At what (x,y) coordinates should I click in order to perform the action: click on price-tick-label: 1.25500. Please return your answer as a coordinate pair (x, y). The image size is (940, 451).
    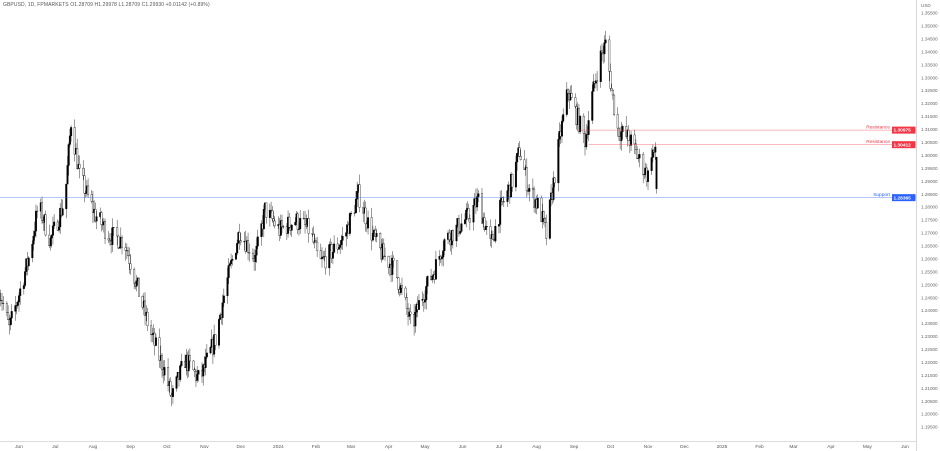
    Looking at the image, I should click on (929, 271).